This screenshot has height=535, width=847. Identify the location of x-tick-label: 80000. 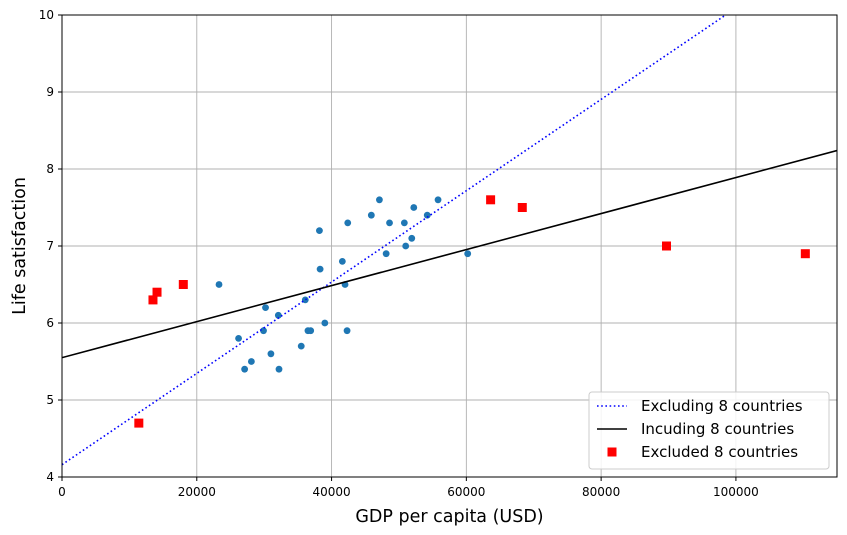
(601, 492).